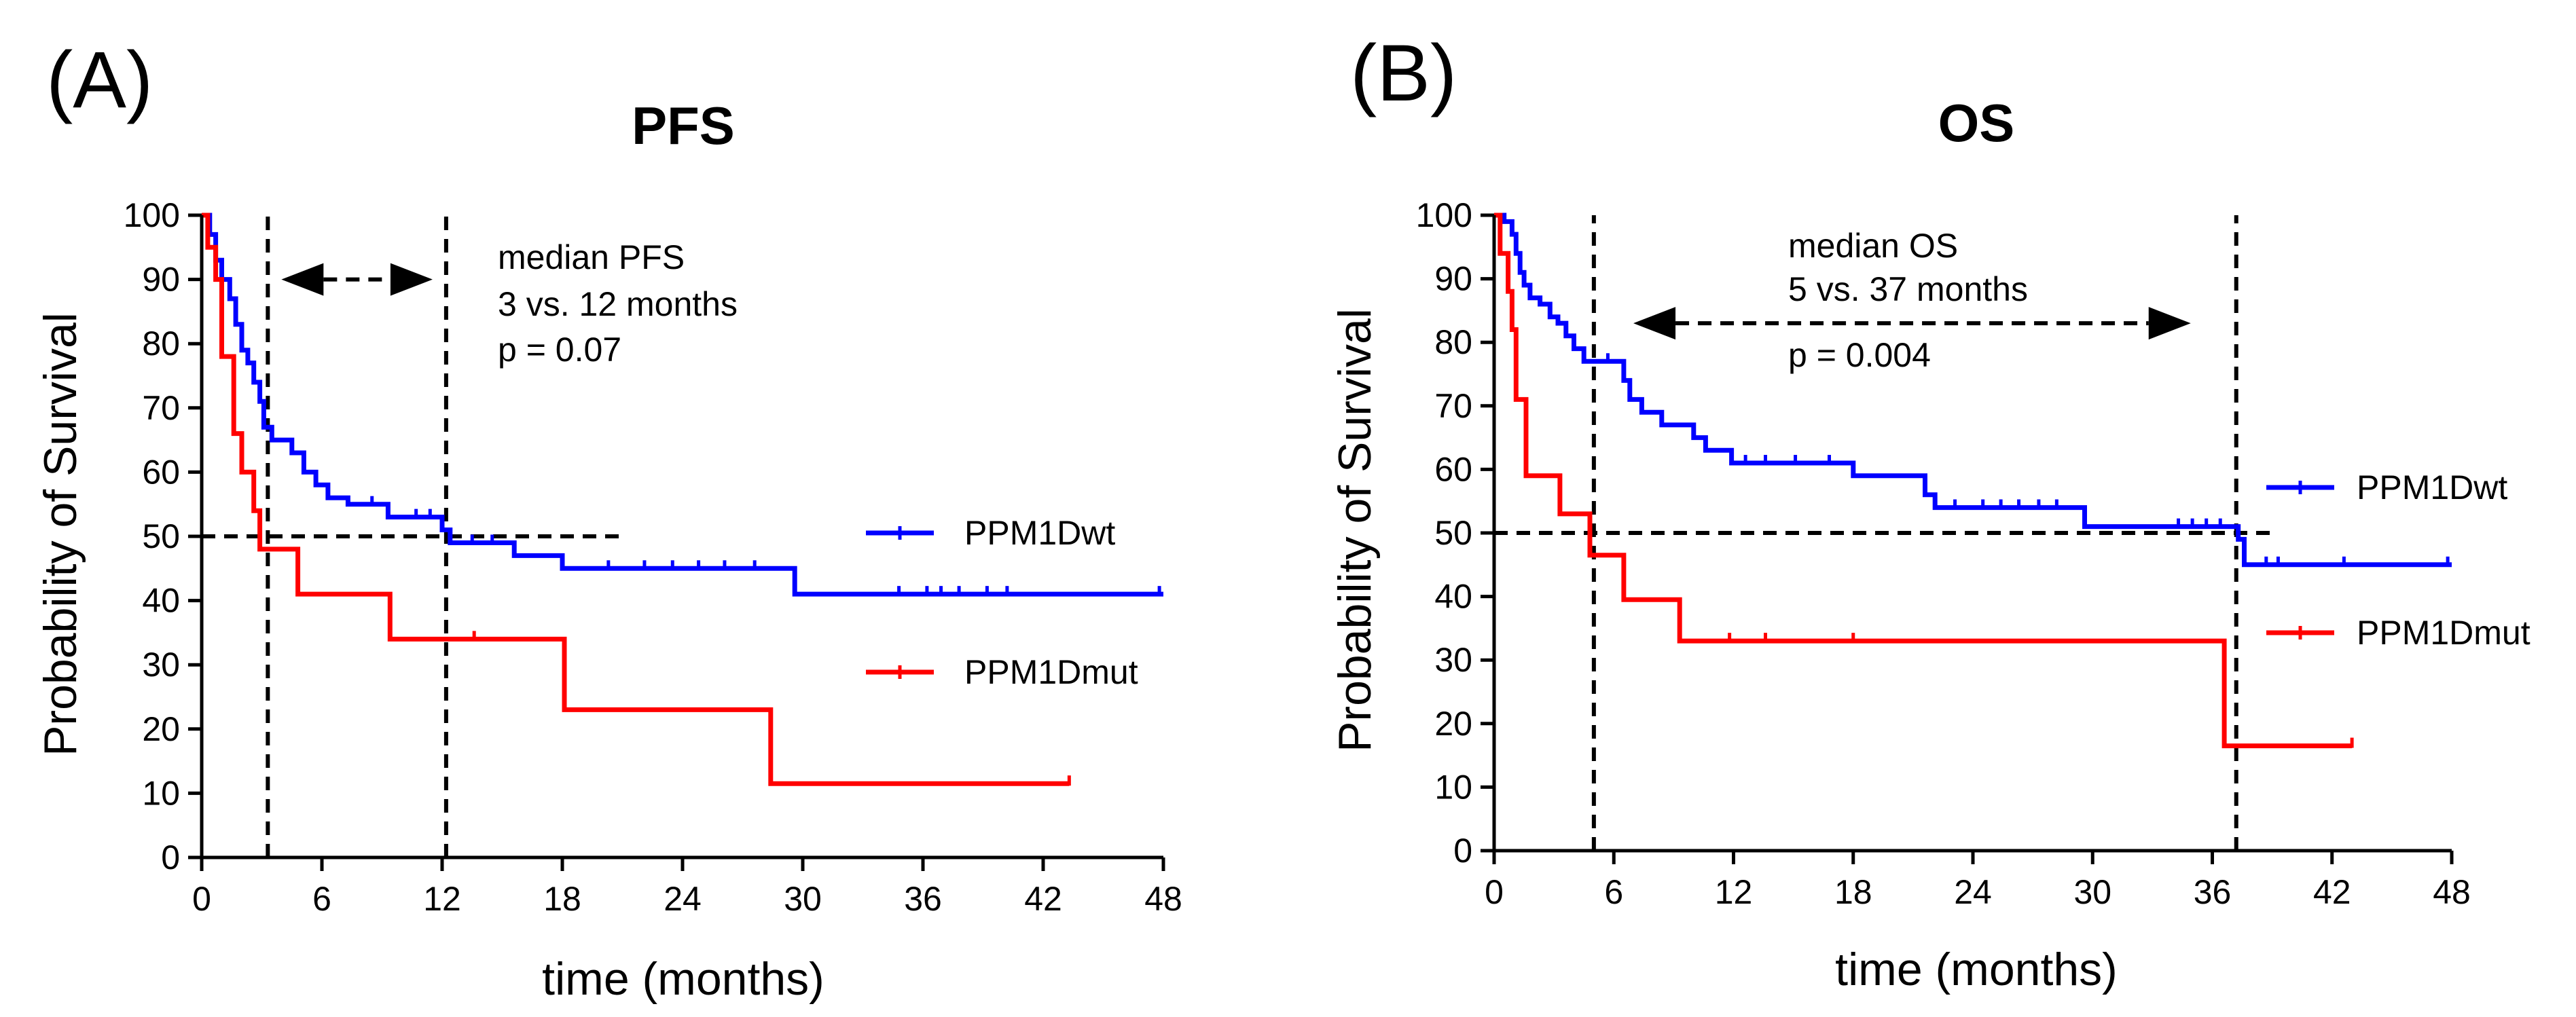  I want to click on panel-label-b: (B), so click(1403, 73).